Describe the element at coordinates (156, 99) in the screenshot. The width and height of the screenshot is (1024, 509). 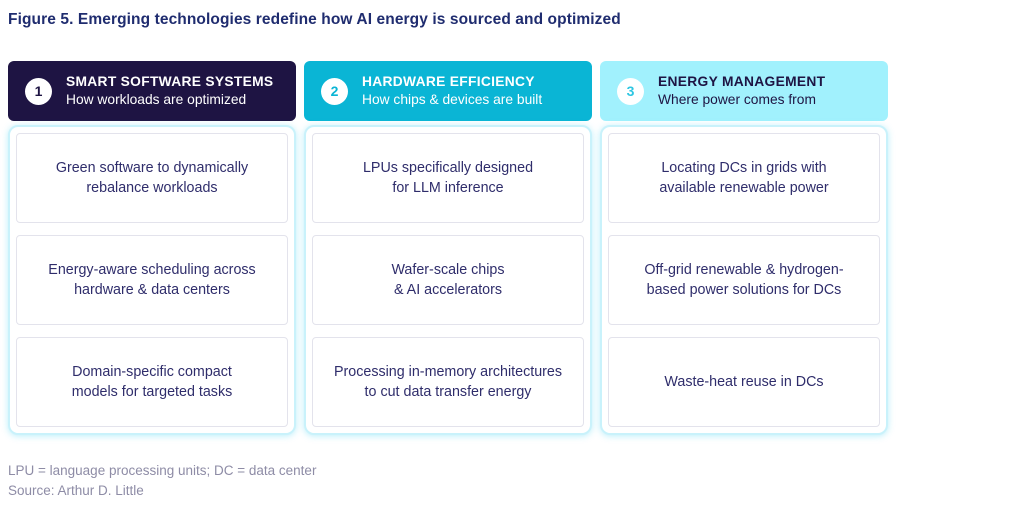
I see `column-subheading: How workloads are optimized` at that location.